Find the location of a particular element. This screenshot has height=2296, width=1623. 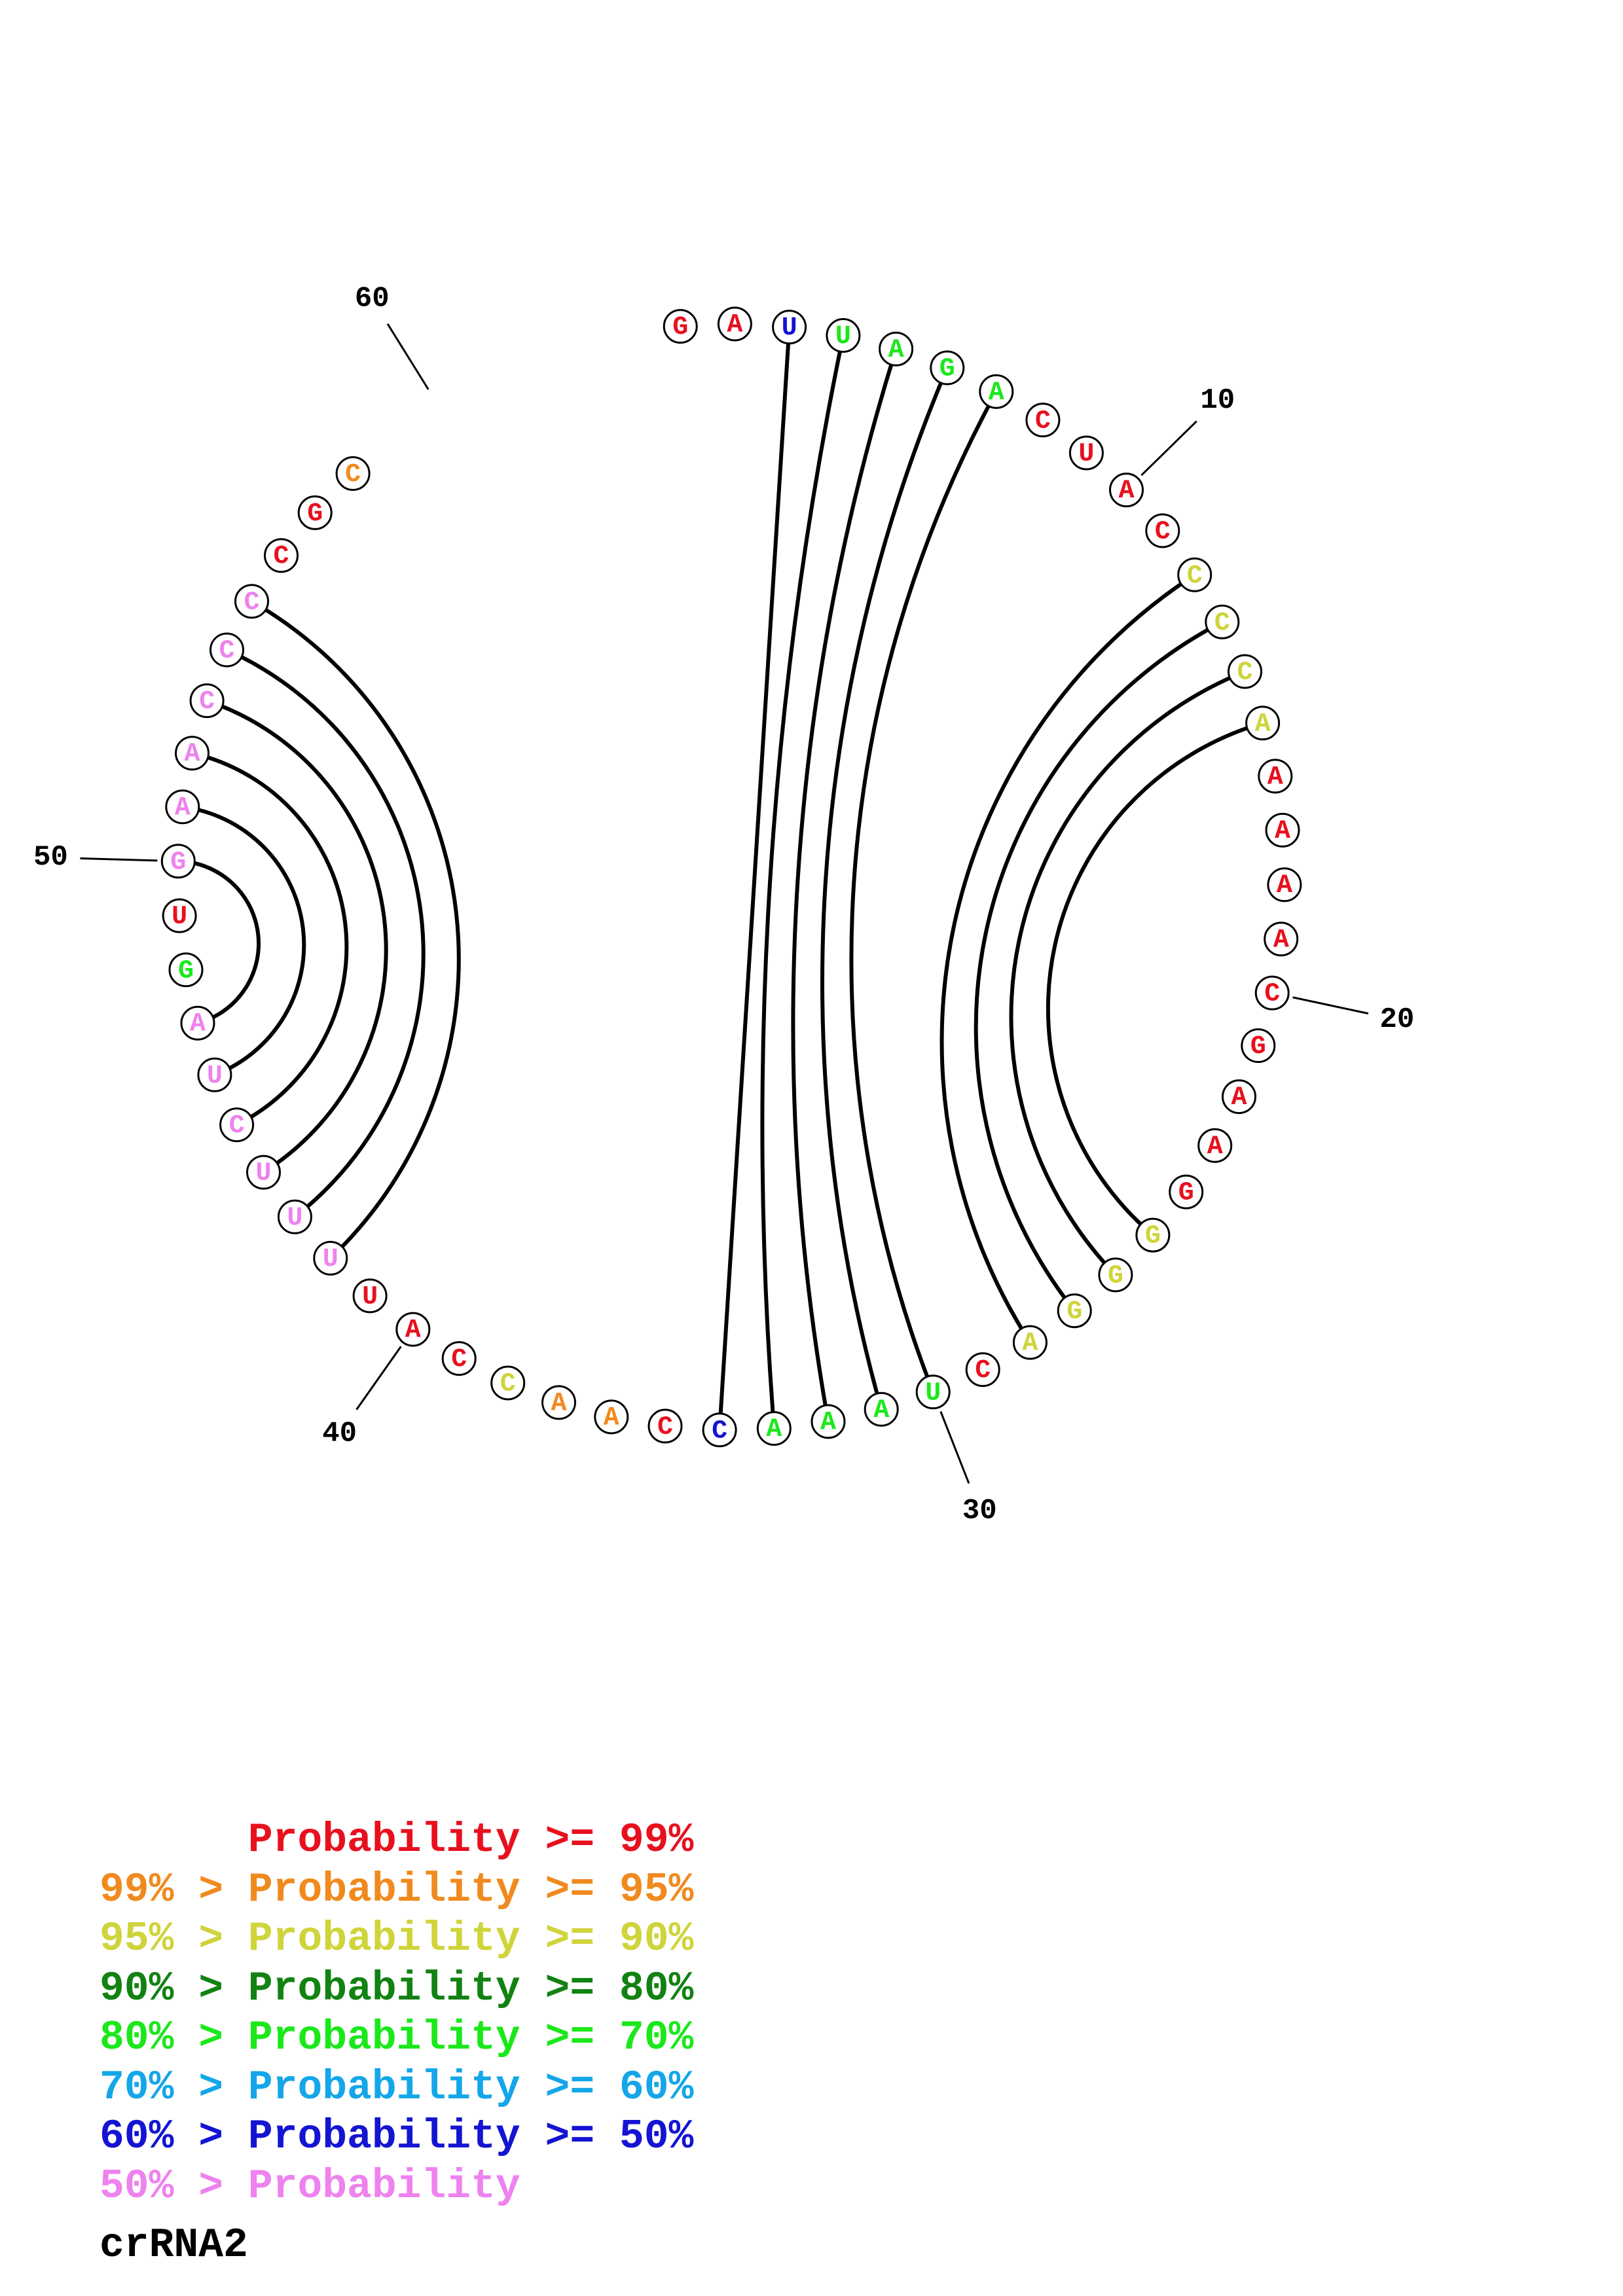

legend-row: 80% > Probability >= 70% is located at coordinates (397, 2038).